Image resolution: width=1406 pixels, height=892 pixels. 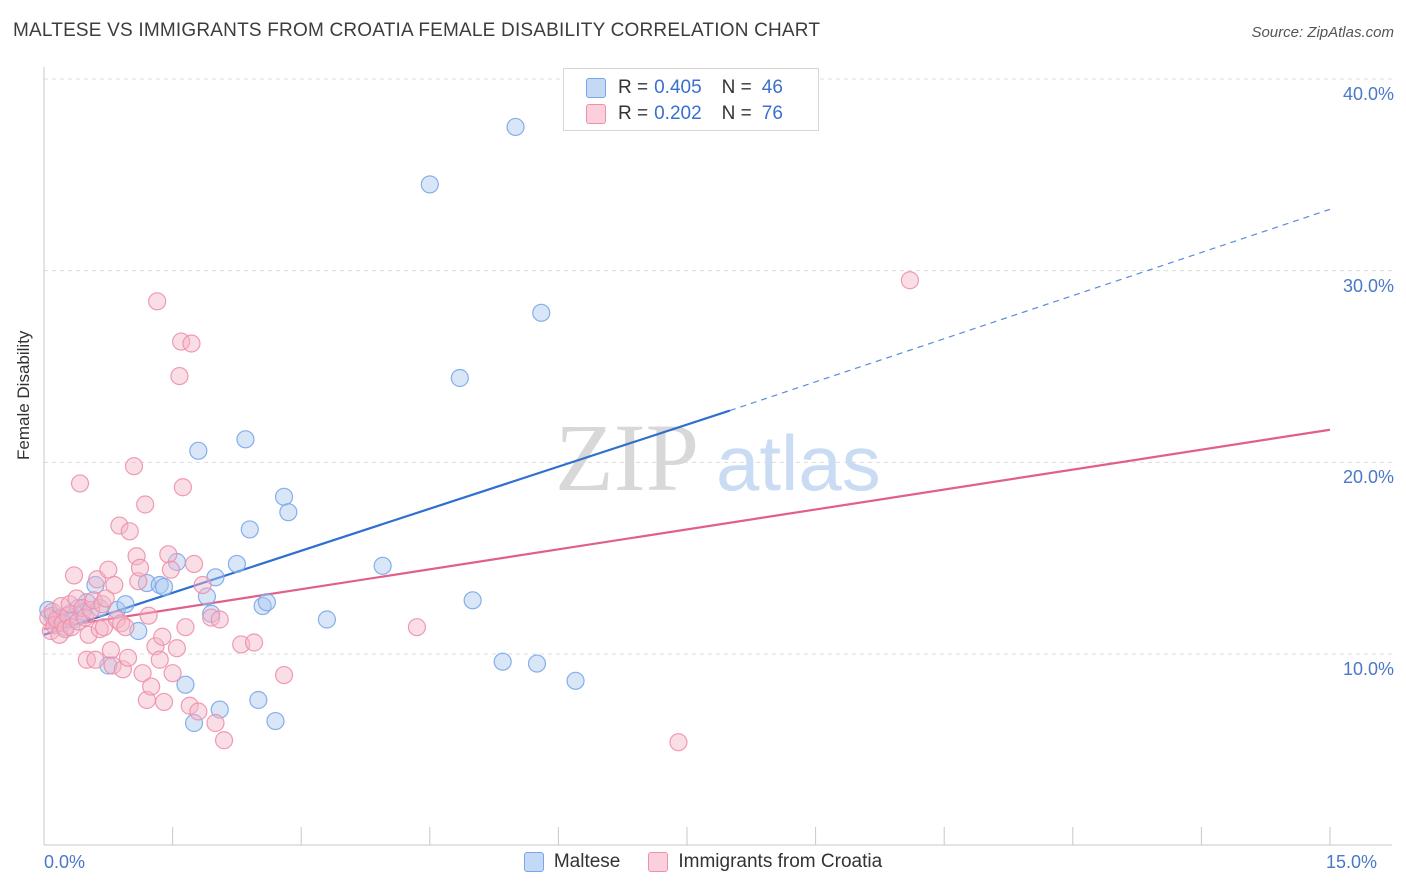 I want to click on legend-row-croatia: R = 0.202 N = 76, so click(x=684, y=114).